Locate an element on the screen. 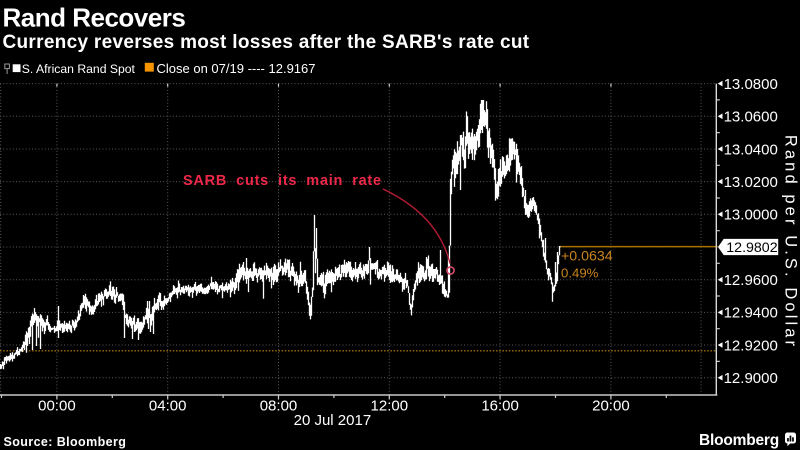 The image size is (800, 450). svg-text: 16:00 is located at coordinates (500, 406).